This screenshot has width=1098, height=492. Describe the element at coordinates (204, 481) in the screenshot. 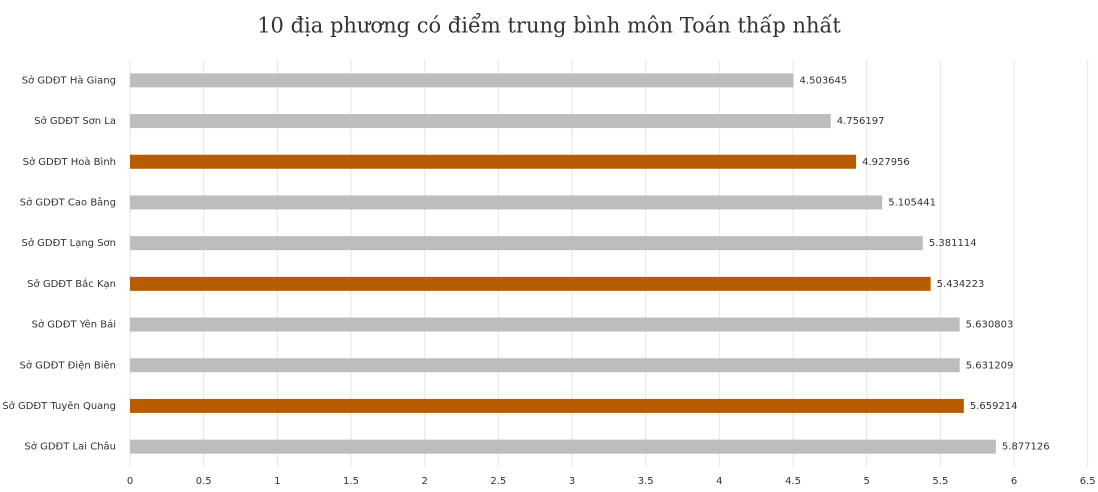

I see `x-tick-label: 0.5` at that location.